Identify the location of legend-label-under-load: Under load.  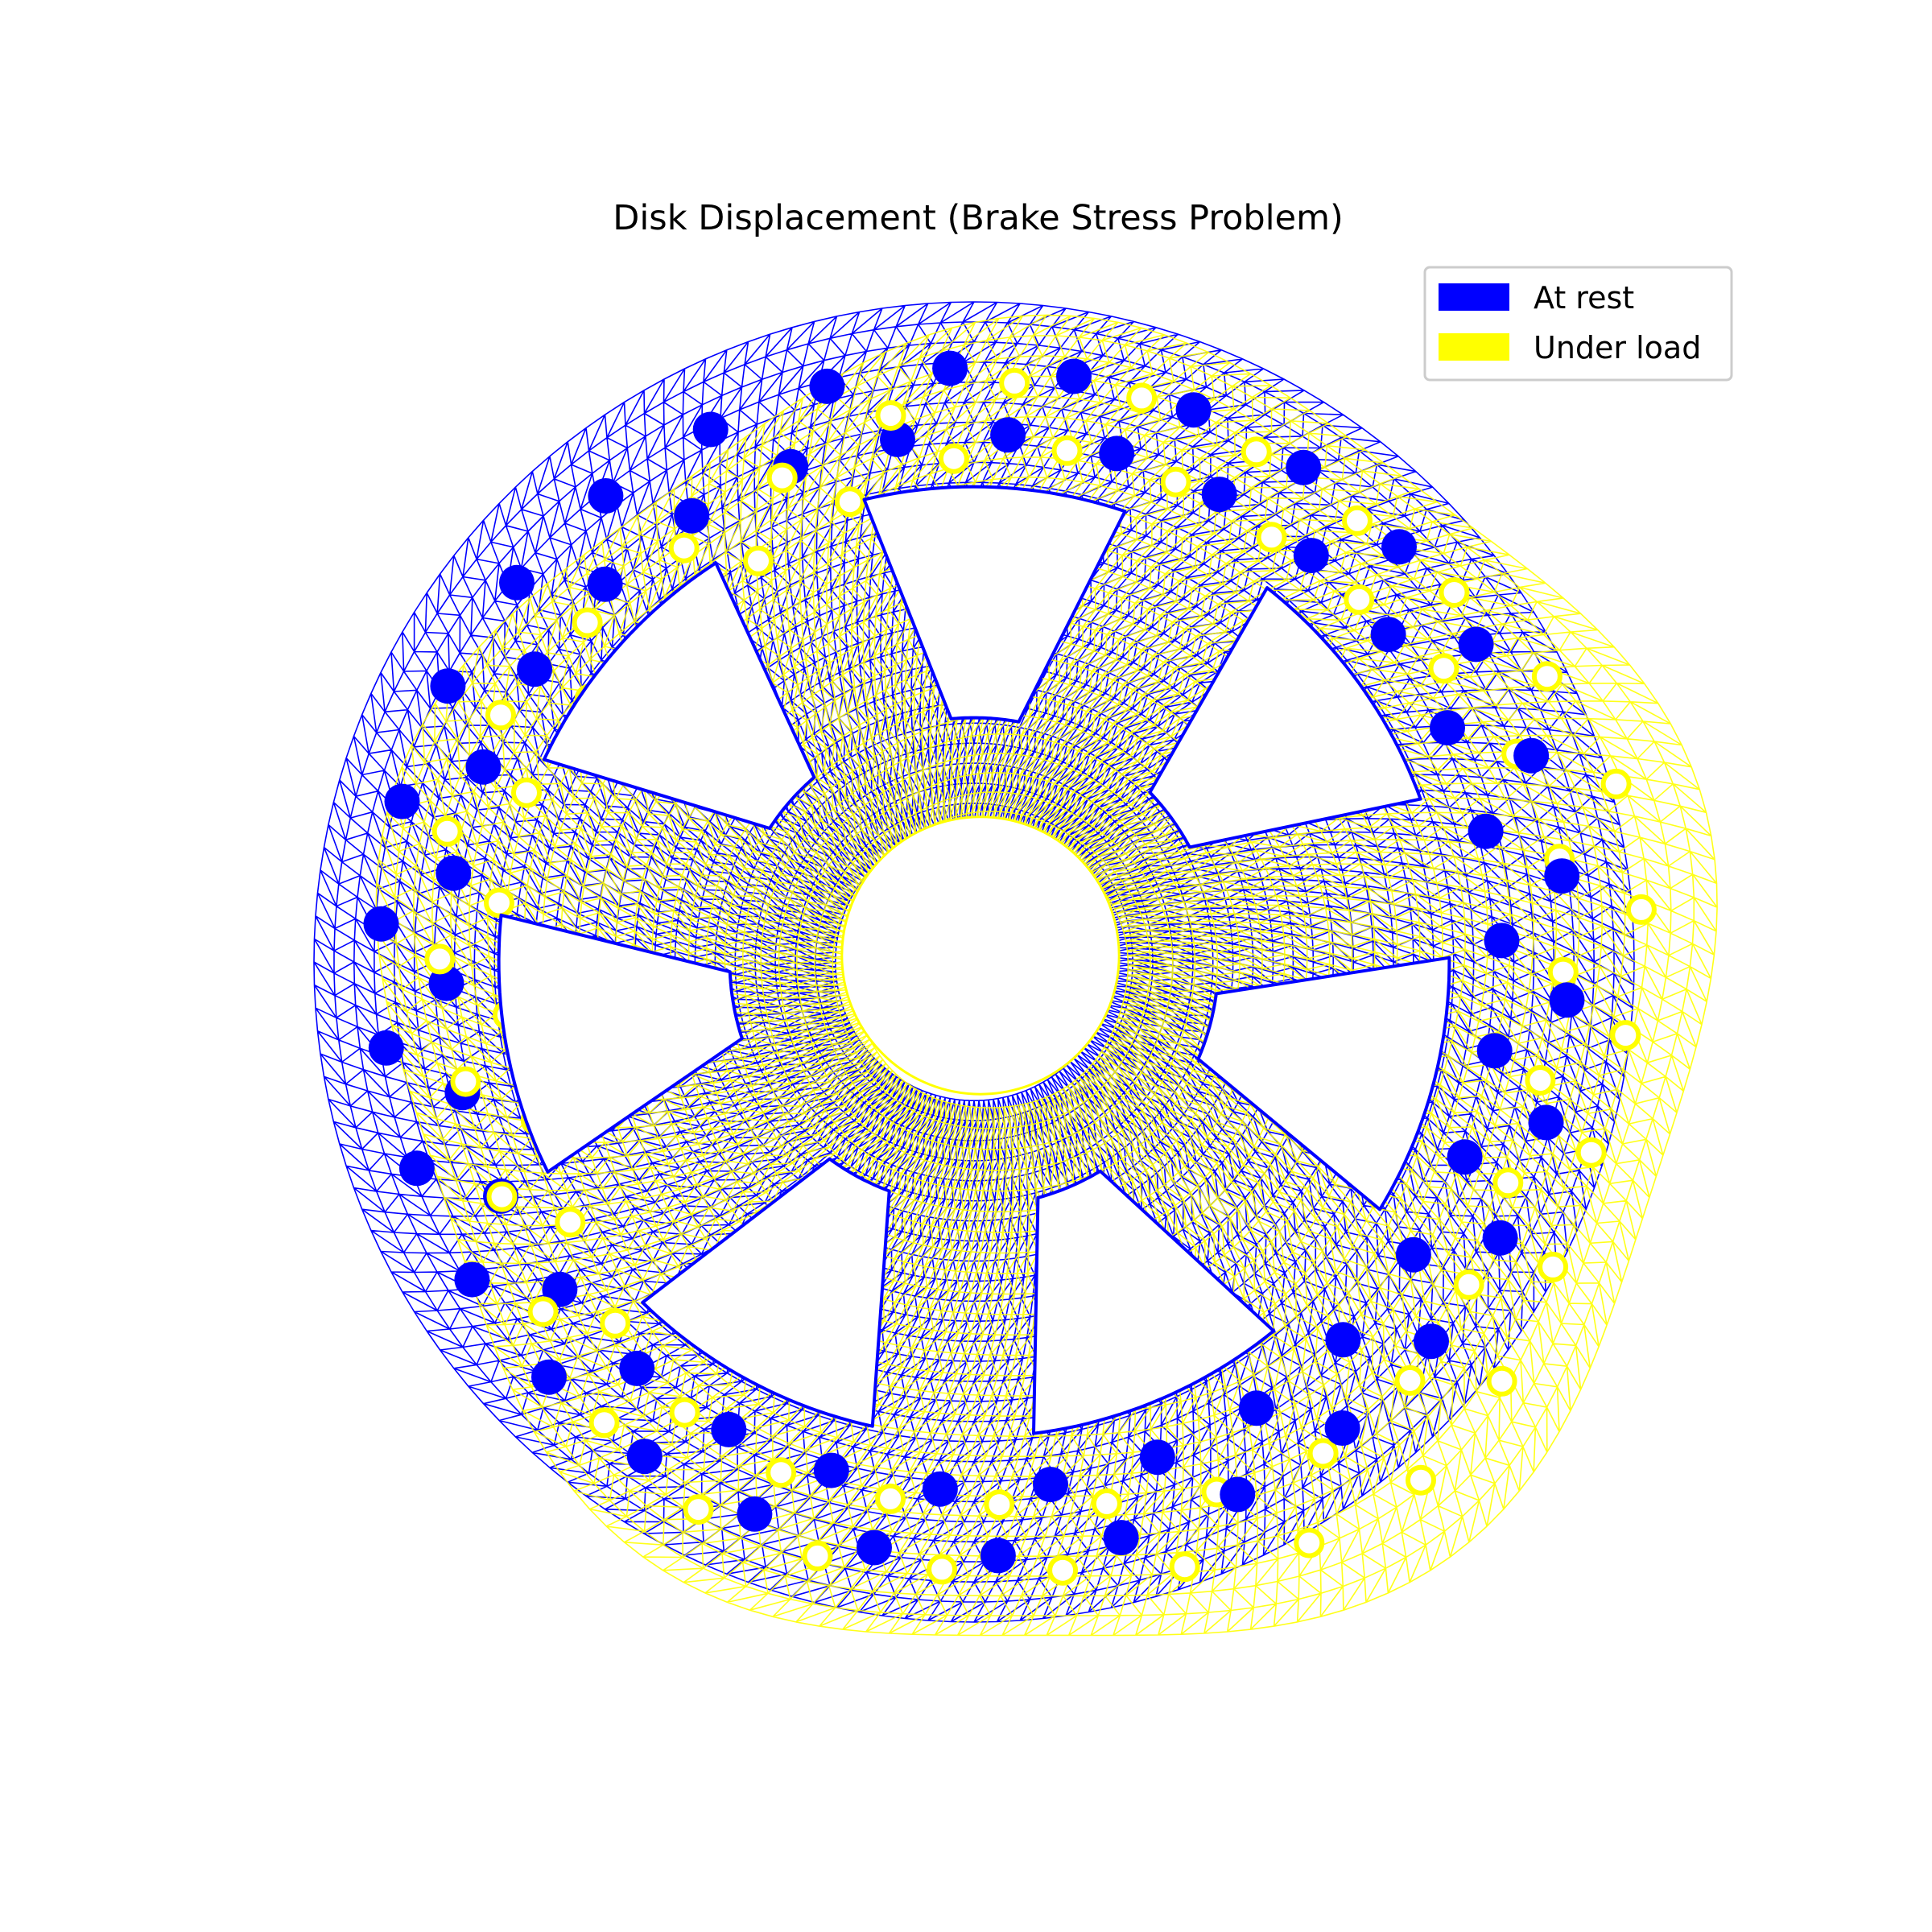
(1617, 347).